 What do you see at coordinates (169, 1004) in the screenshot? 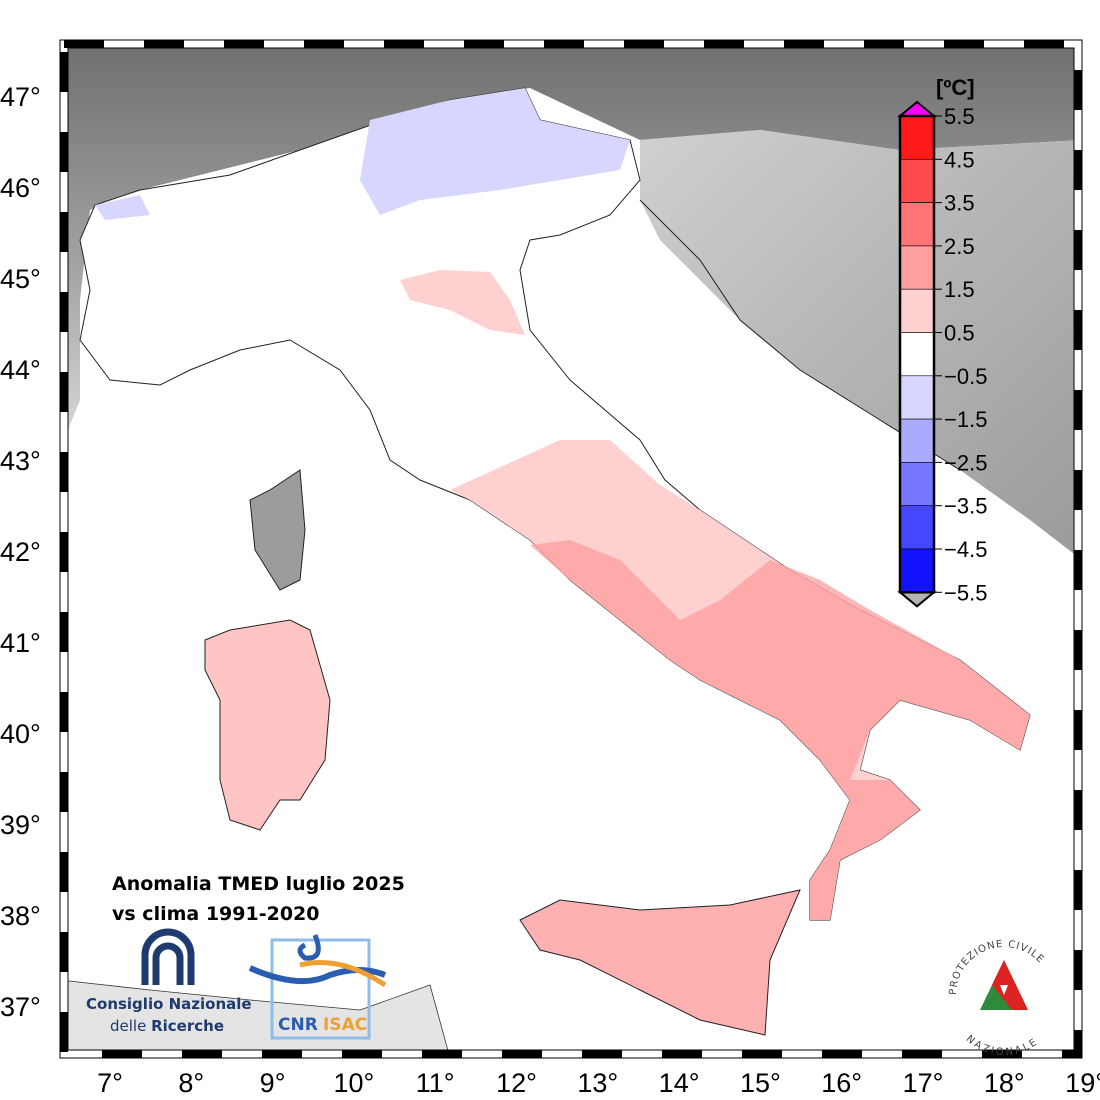
I see `cnr-name-line-1: Consiglio Nazionale` at bounding box center [169, 1004].